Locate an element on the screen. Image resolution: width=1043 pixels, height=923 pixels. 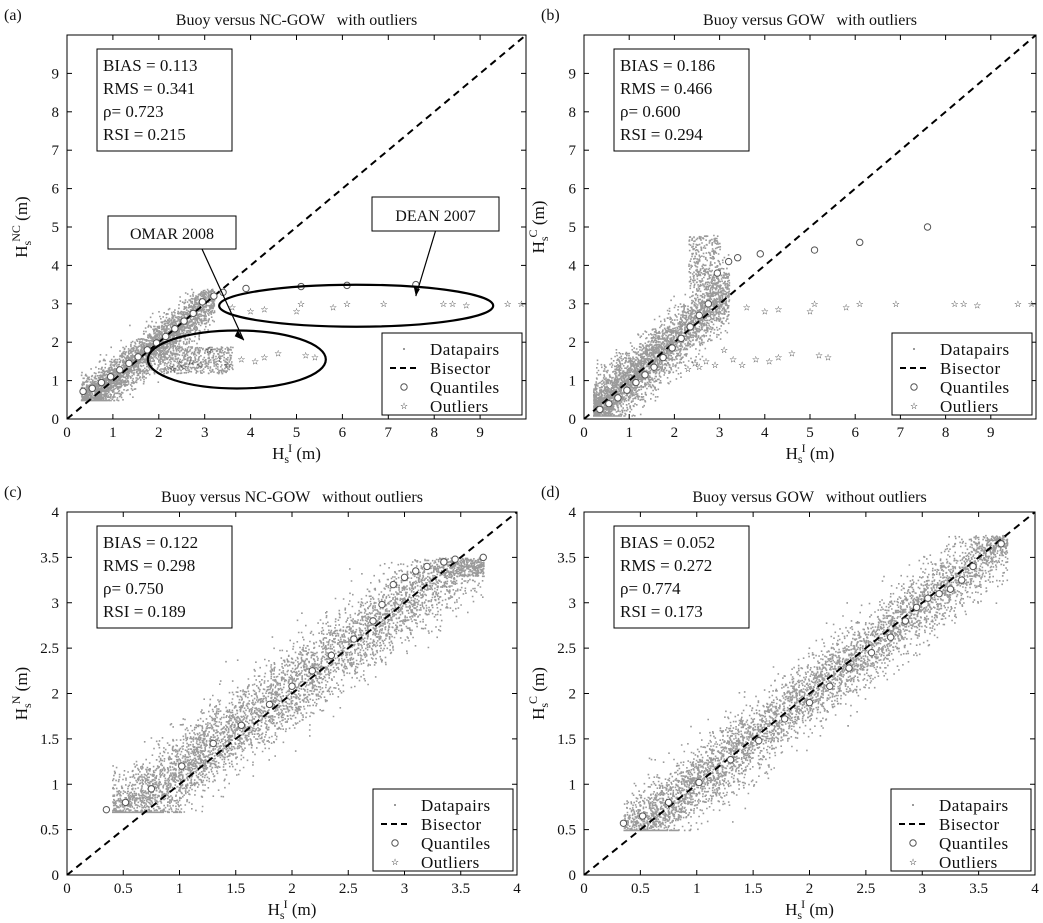
stats-line: RSI = 0.294 is located at coordinates (661, 134).